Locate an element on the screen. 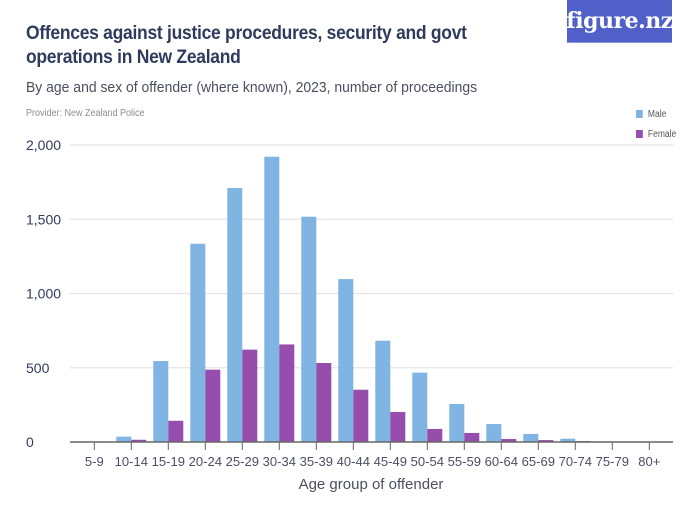 Image resolution: width=700 pixels, height=525 pixels. x-tick-label: 55-59 is located at coordinates (464, 461).